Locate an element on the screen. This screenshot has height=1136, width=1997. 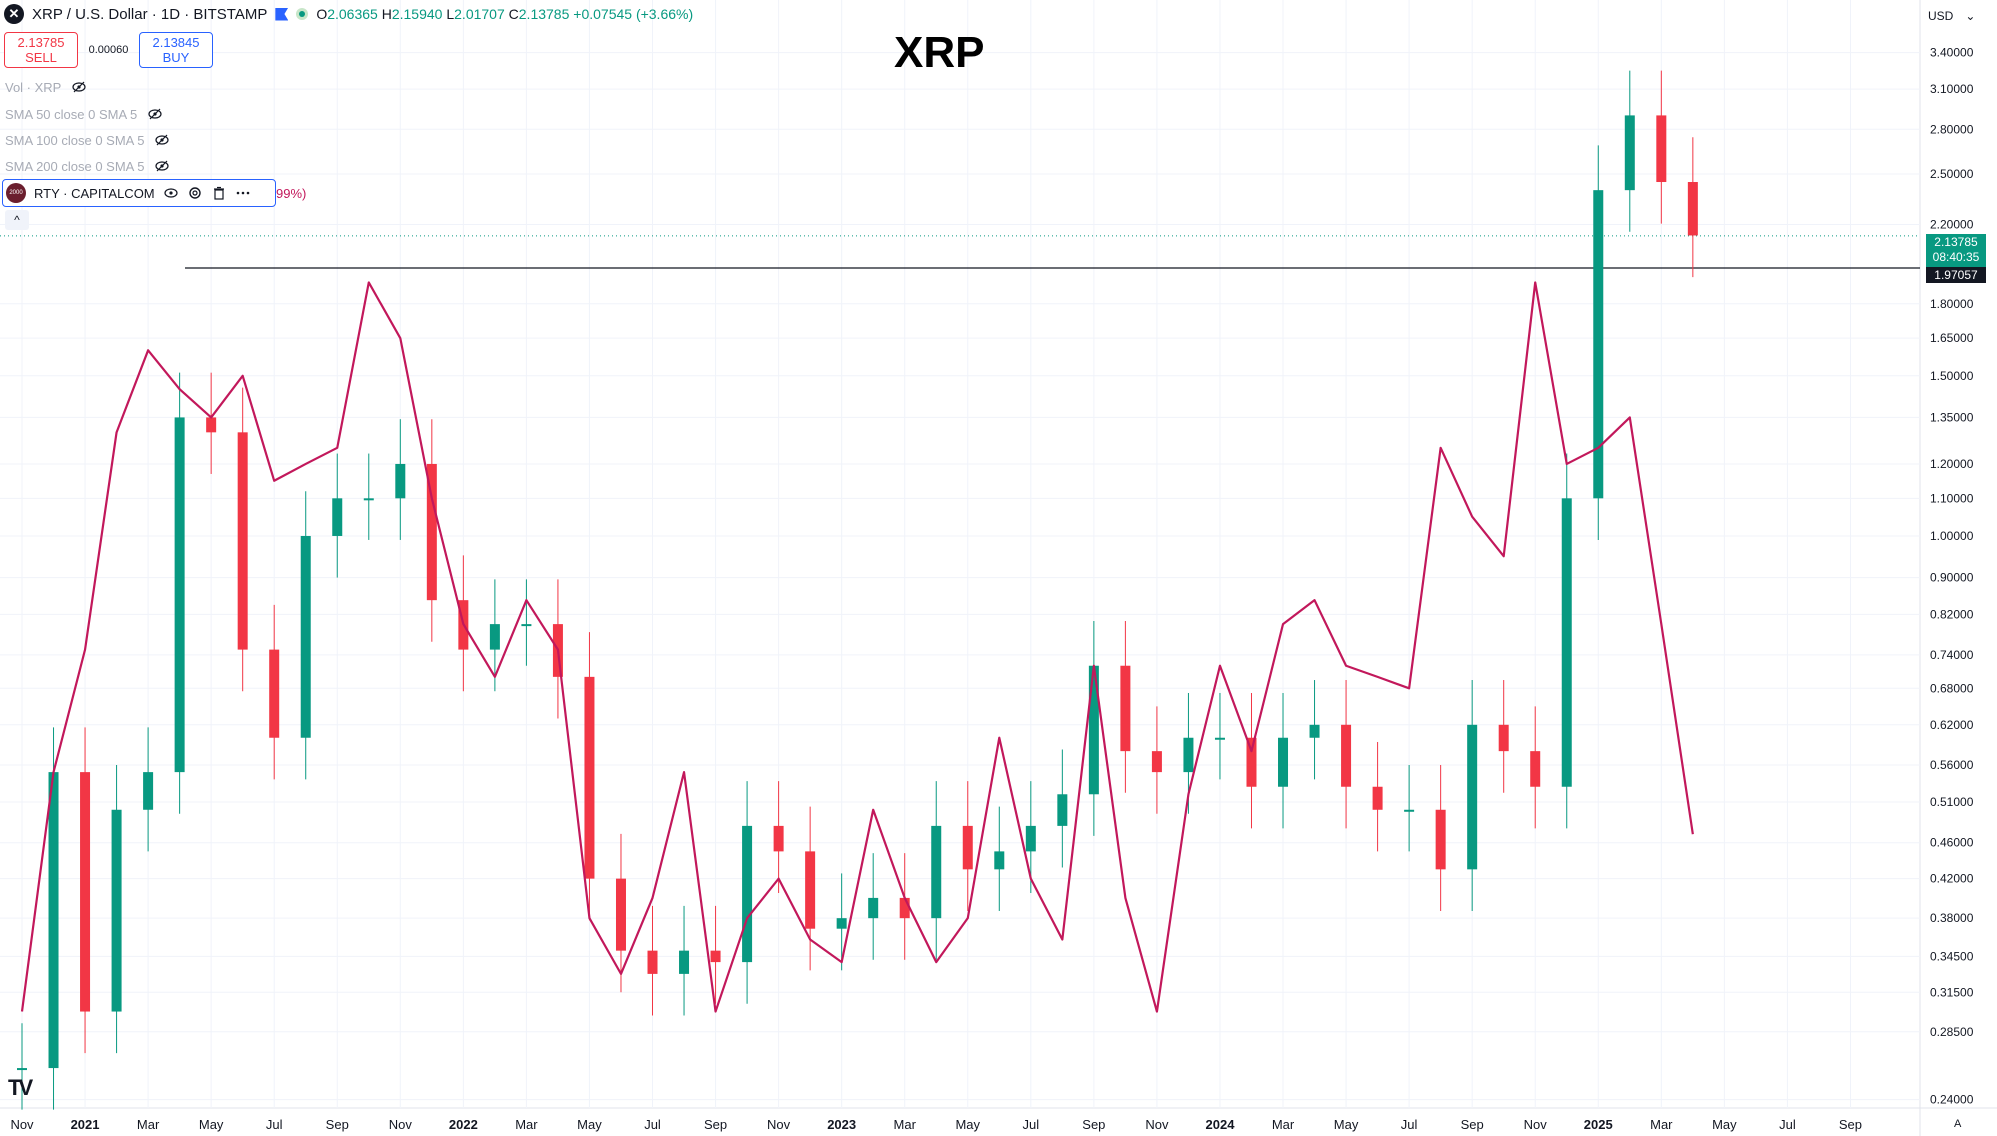
indicator-sma-200: SMA 200 close 0 SMA 5 is located at coordinates (87, 166).